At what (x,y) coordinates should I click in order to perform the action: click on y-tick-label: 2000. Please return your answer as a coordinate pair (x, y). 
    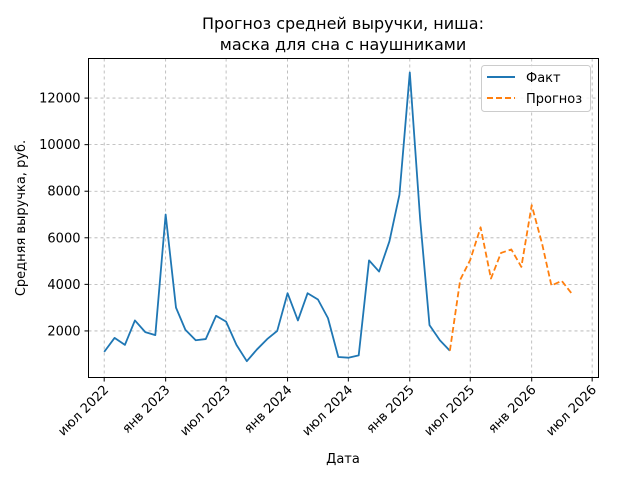
    Looking at the image, I should click on (63, 331).